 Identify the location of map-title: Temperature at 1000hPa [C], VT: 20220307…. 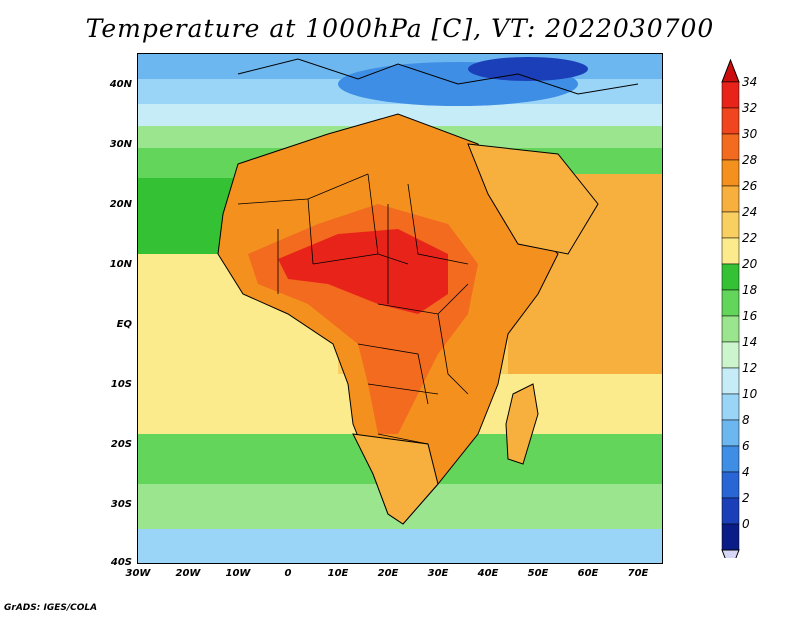
(400, 28).